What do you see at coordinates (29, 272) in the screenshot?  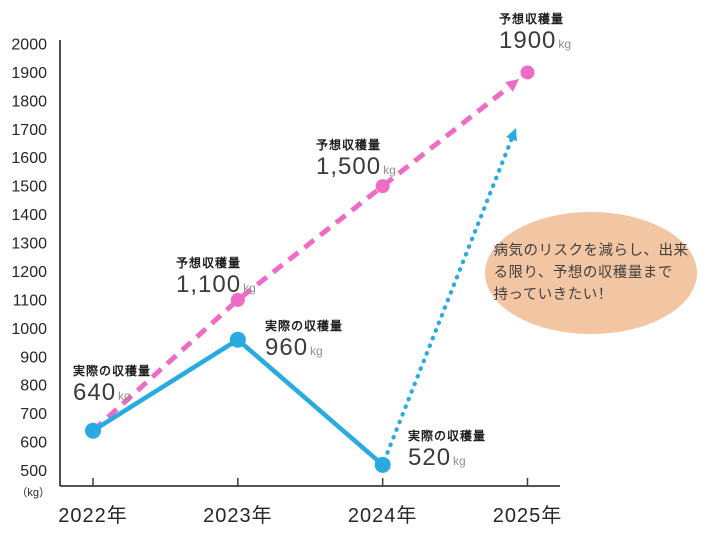 I see `y-axis-tick-label: 1200` at bounding box center [29, 272].